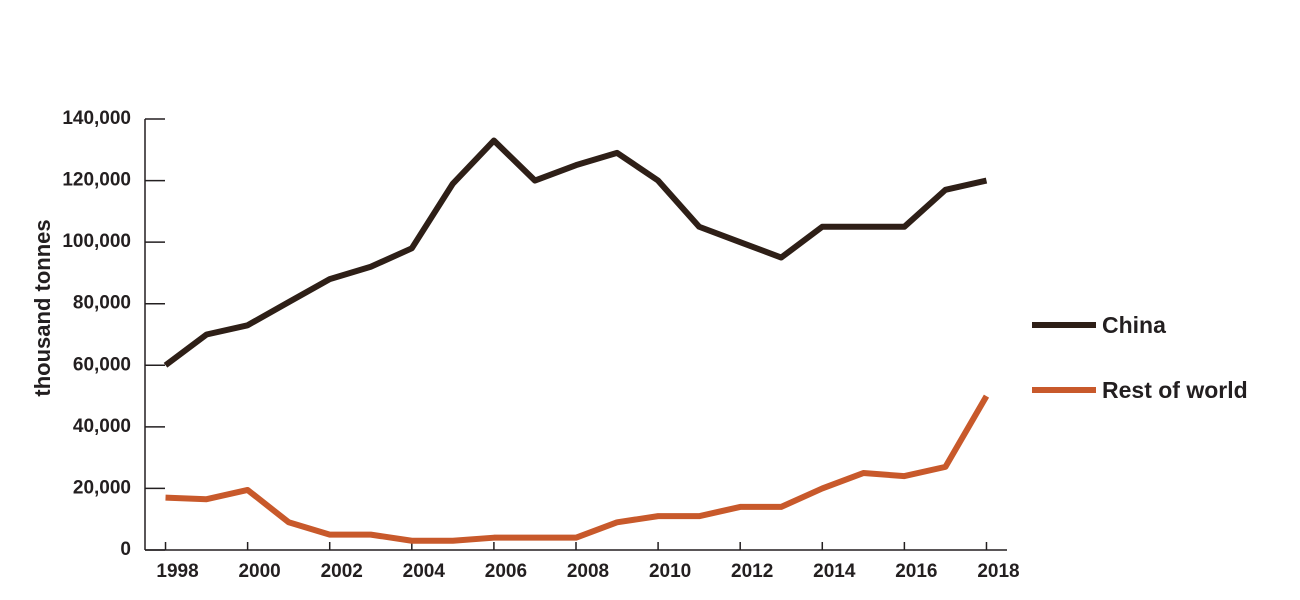 The image size is (1300, 600). What do you see at coordinates (1175, 390) in the screenshot?
I see `legend-label: Rest of world` at bounding box center [1175, 390].